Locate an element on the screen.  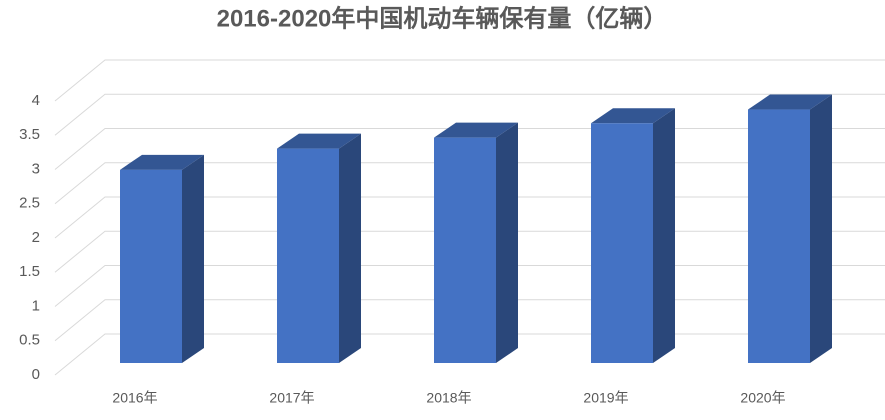
y-tick-label: 1.5 is located at coordinates (29, 271).